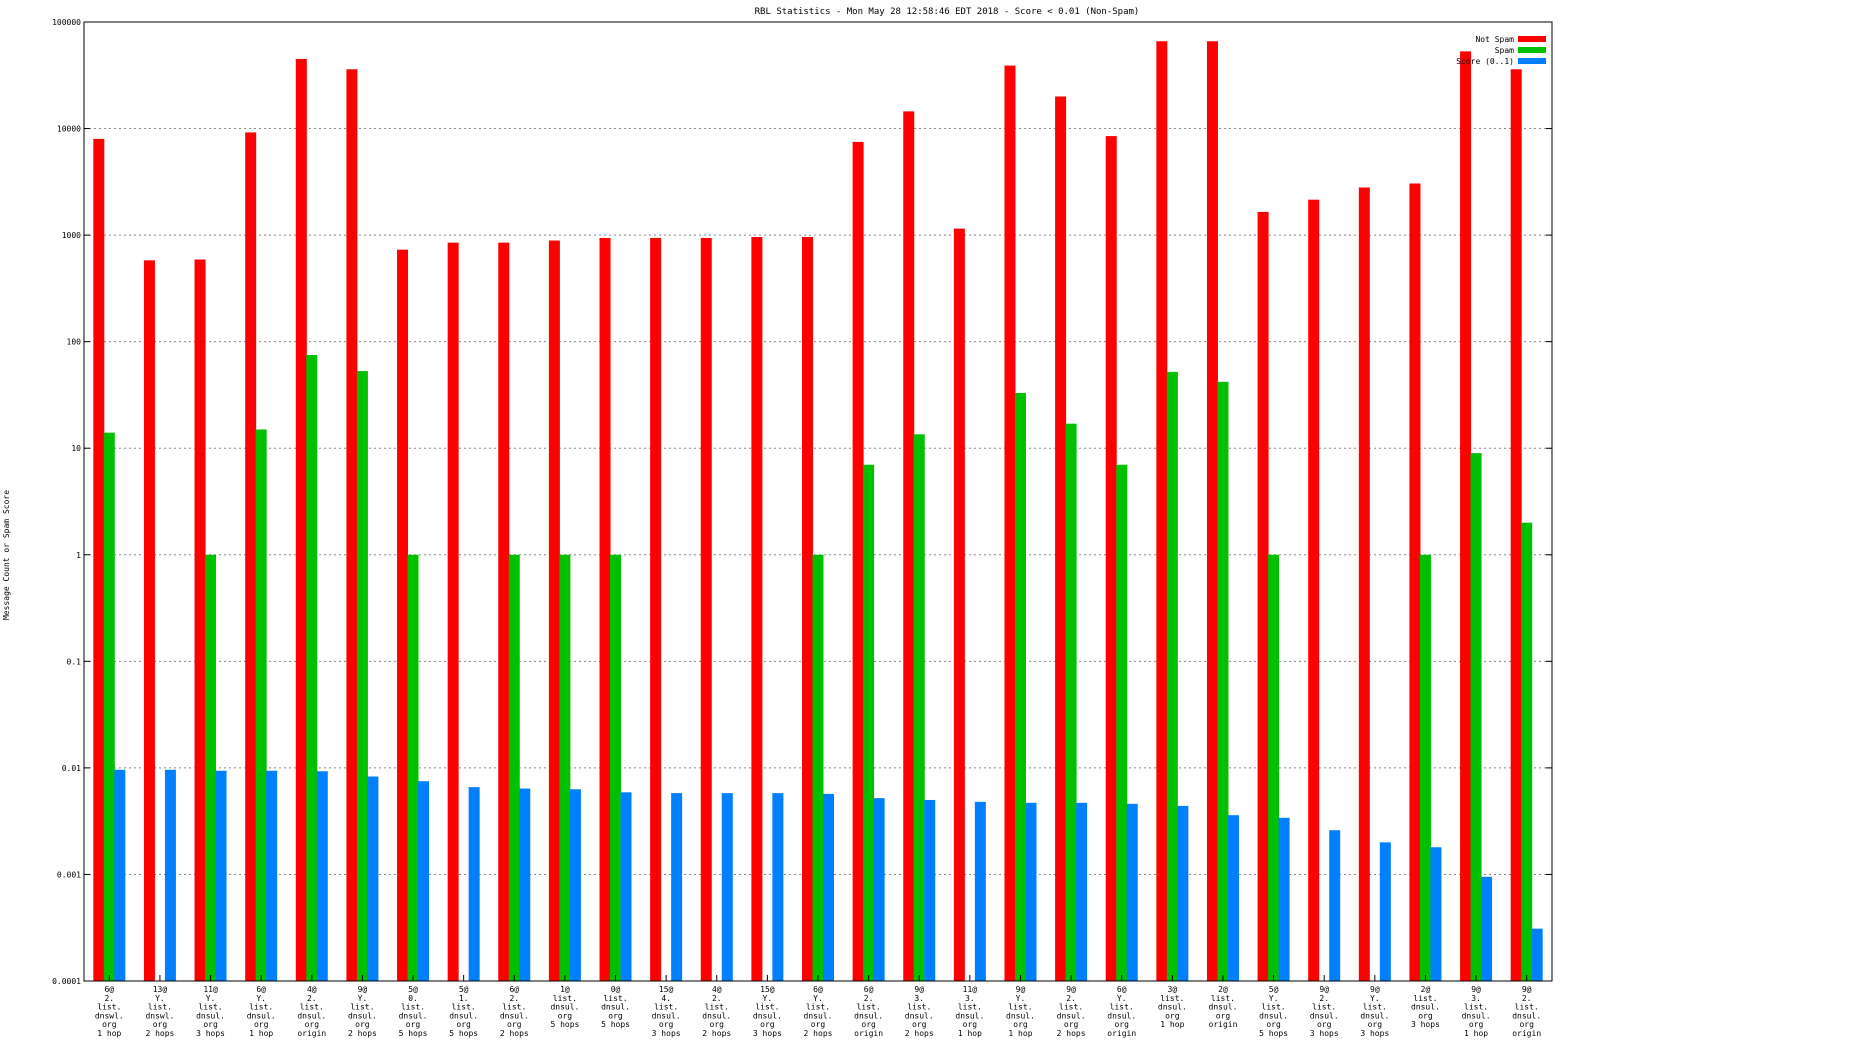 This screenshot has height=1044, width=1856. What do you see at coordinates (1374, 1011) in the screenshot?
I see `x-category-label: 9@ Y. list. dnsul. org 3 hops` at bounding box center [1374, 1011].